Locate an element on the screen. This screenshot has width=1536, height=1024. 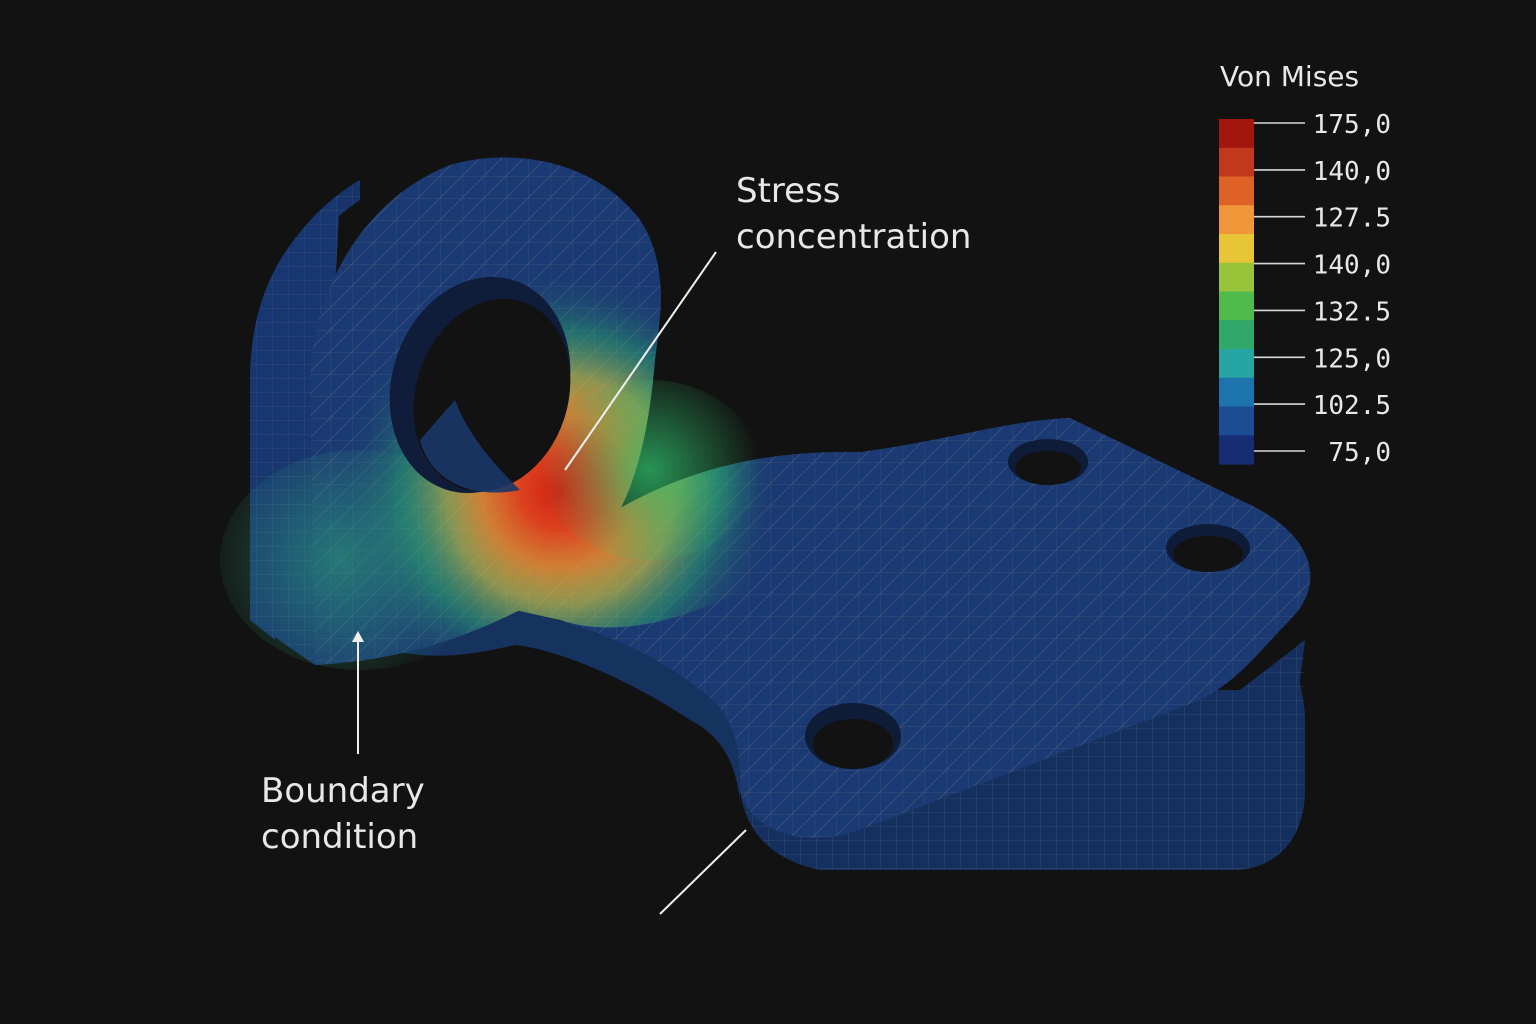
legend-tick-label: 125,0 is located at coordinates (1352, 359).